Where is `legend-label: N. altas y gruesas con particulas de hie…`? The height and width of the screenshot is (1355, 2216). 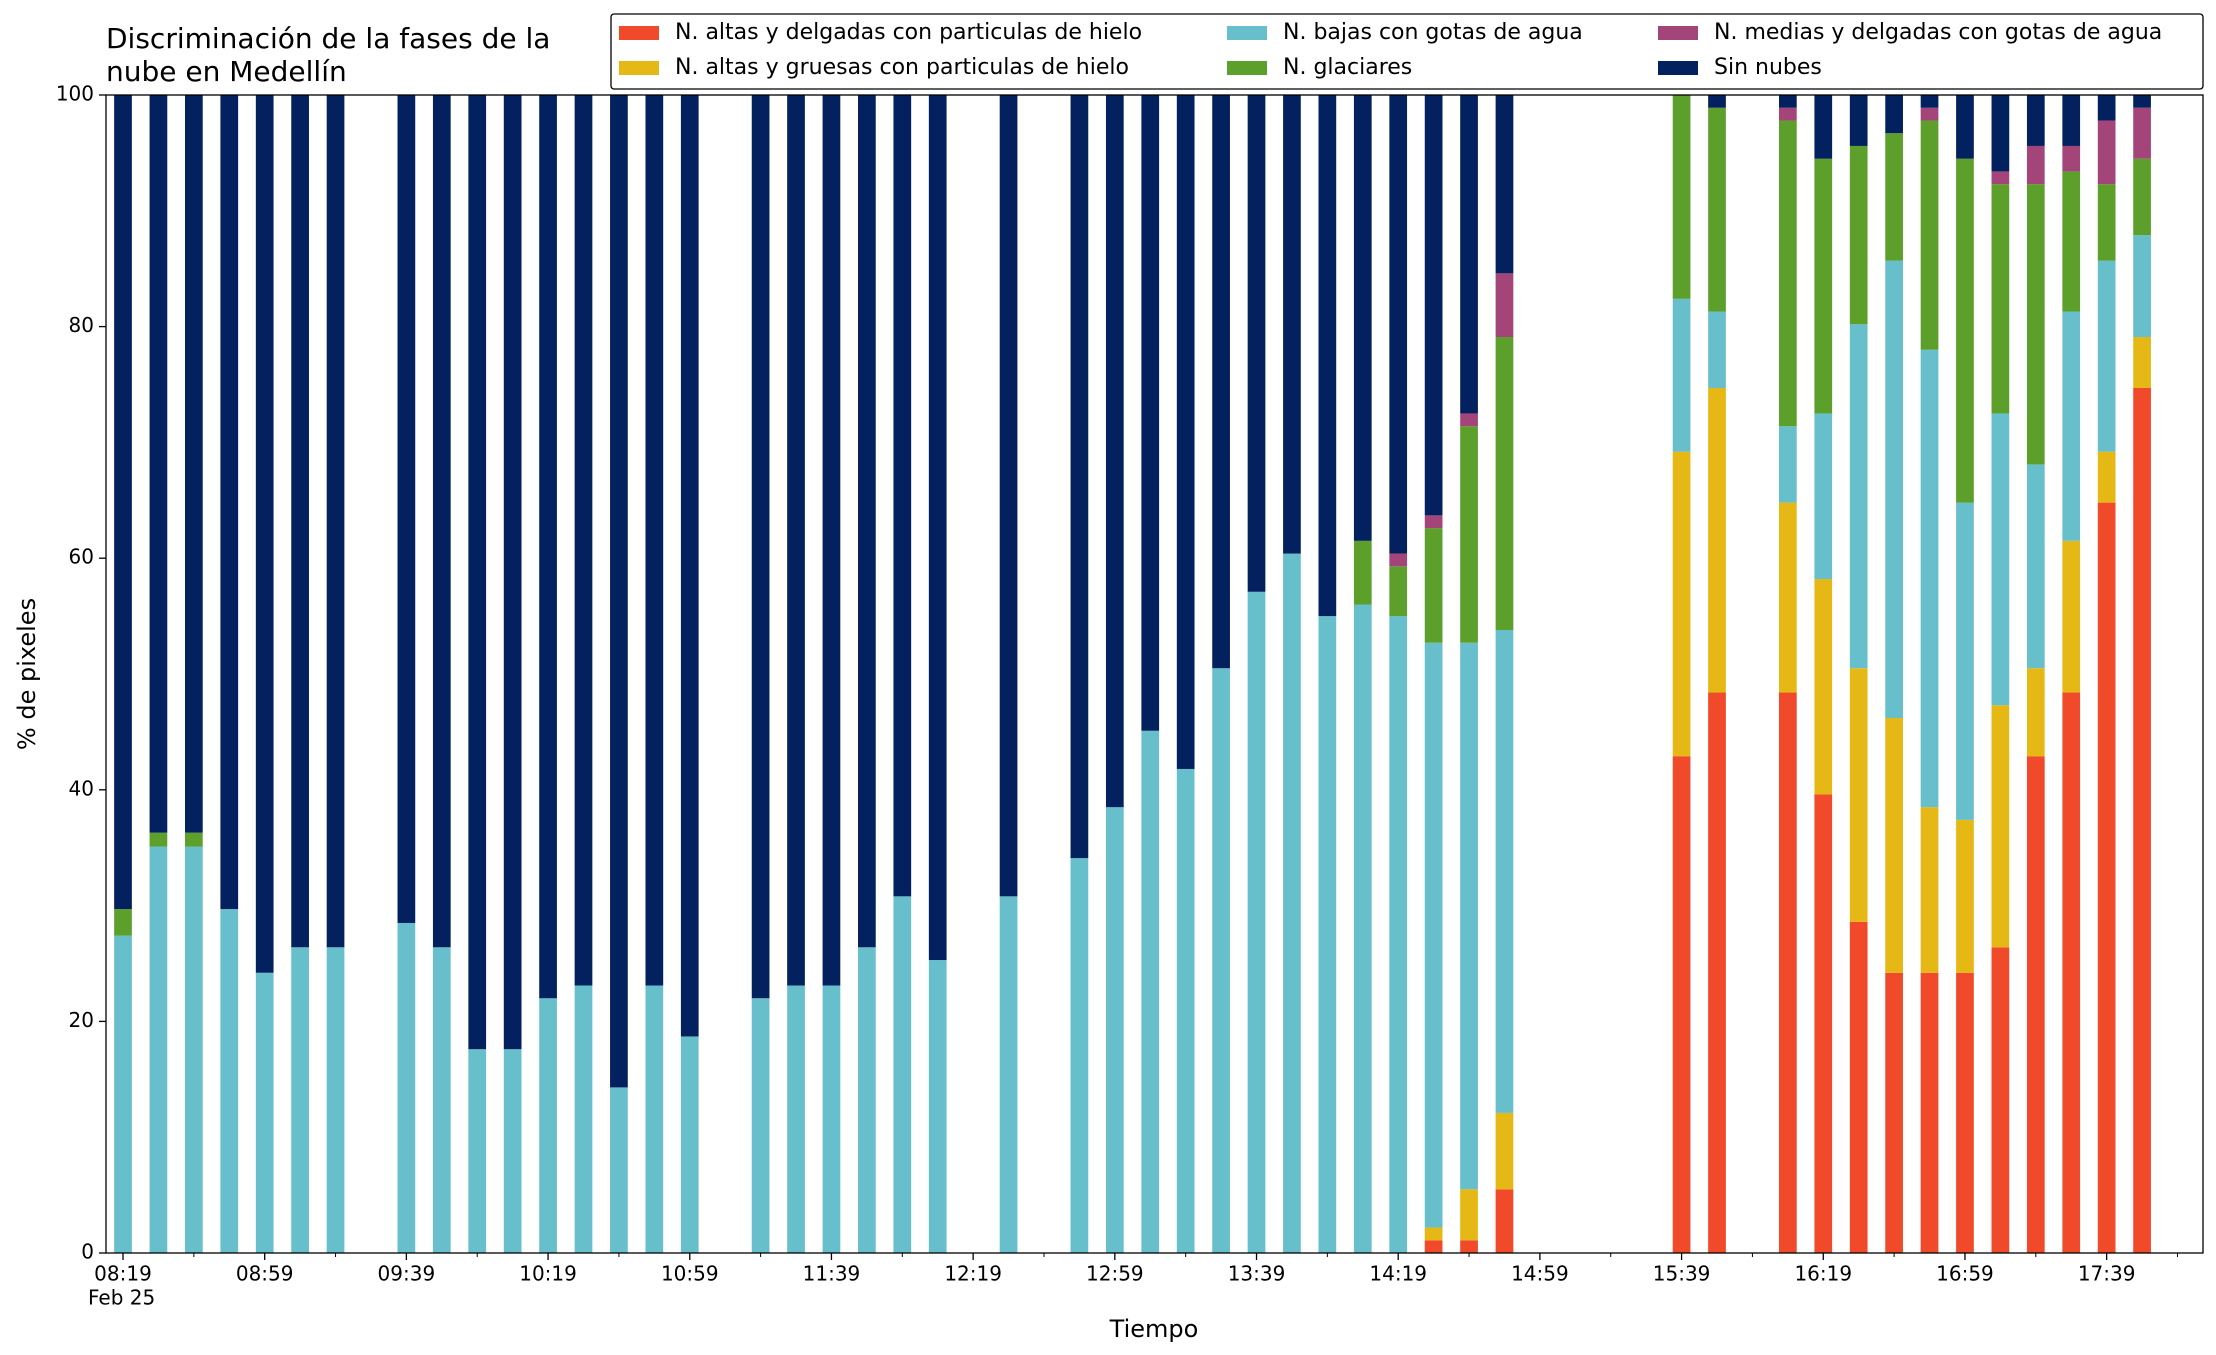 legend-label: N. altas y gruesas con particulas de hie… is located at coordinates (902, 67).